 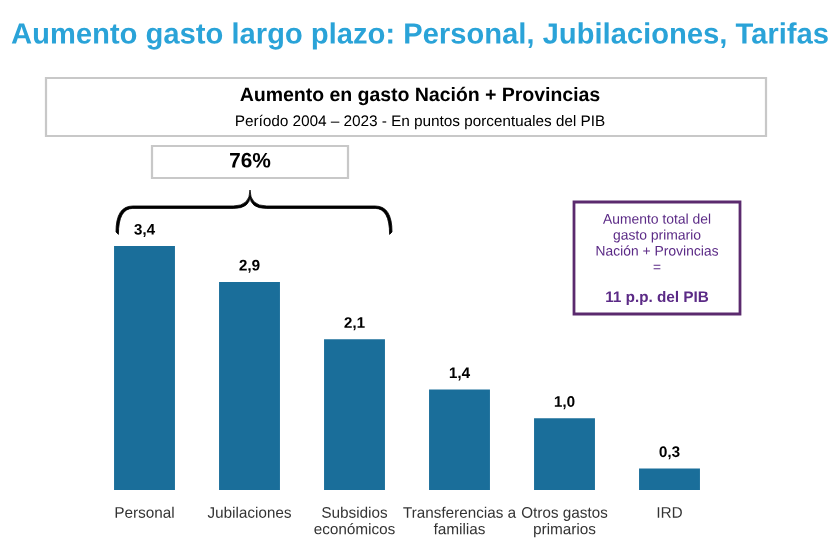 I want to click on chart-subtitle: Aumento en gasto Nación + Provincias, so click(x=420, y=96).